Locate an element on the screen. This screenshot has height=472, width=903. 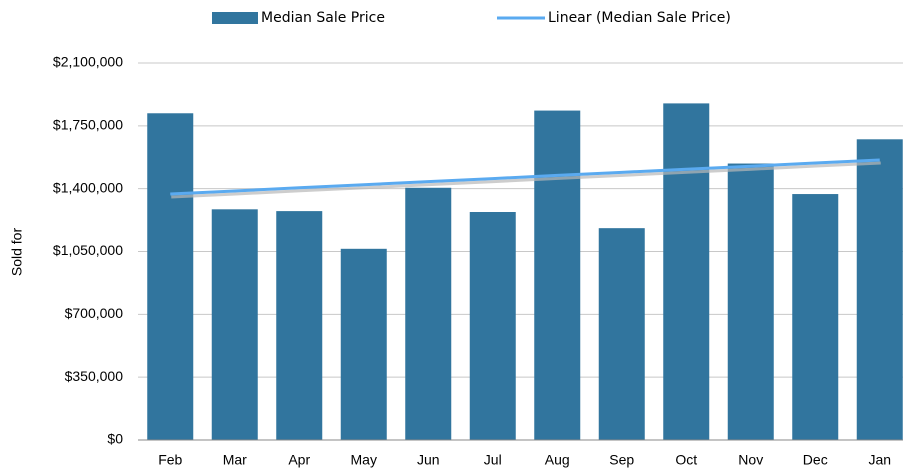
x-tick-label: May is located at coordinates (364, 460).